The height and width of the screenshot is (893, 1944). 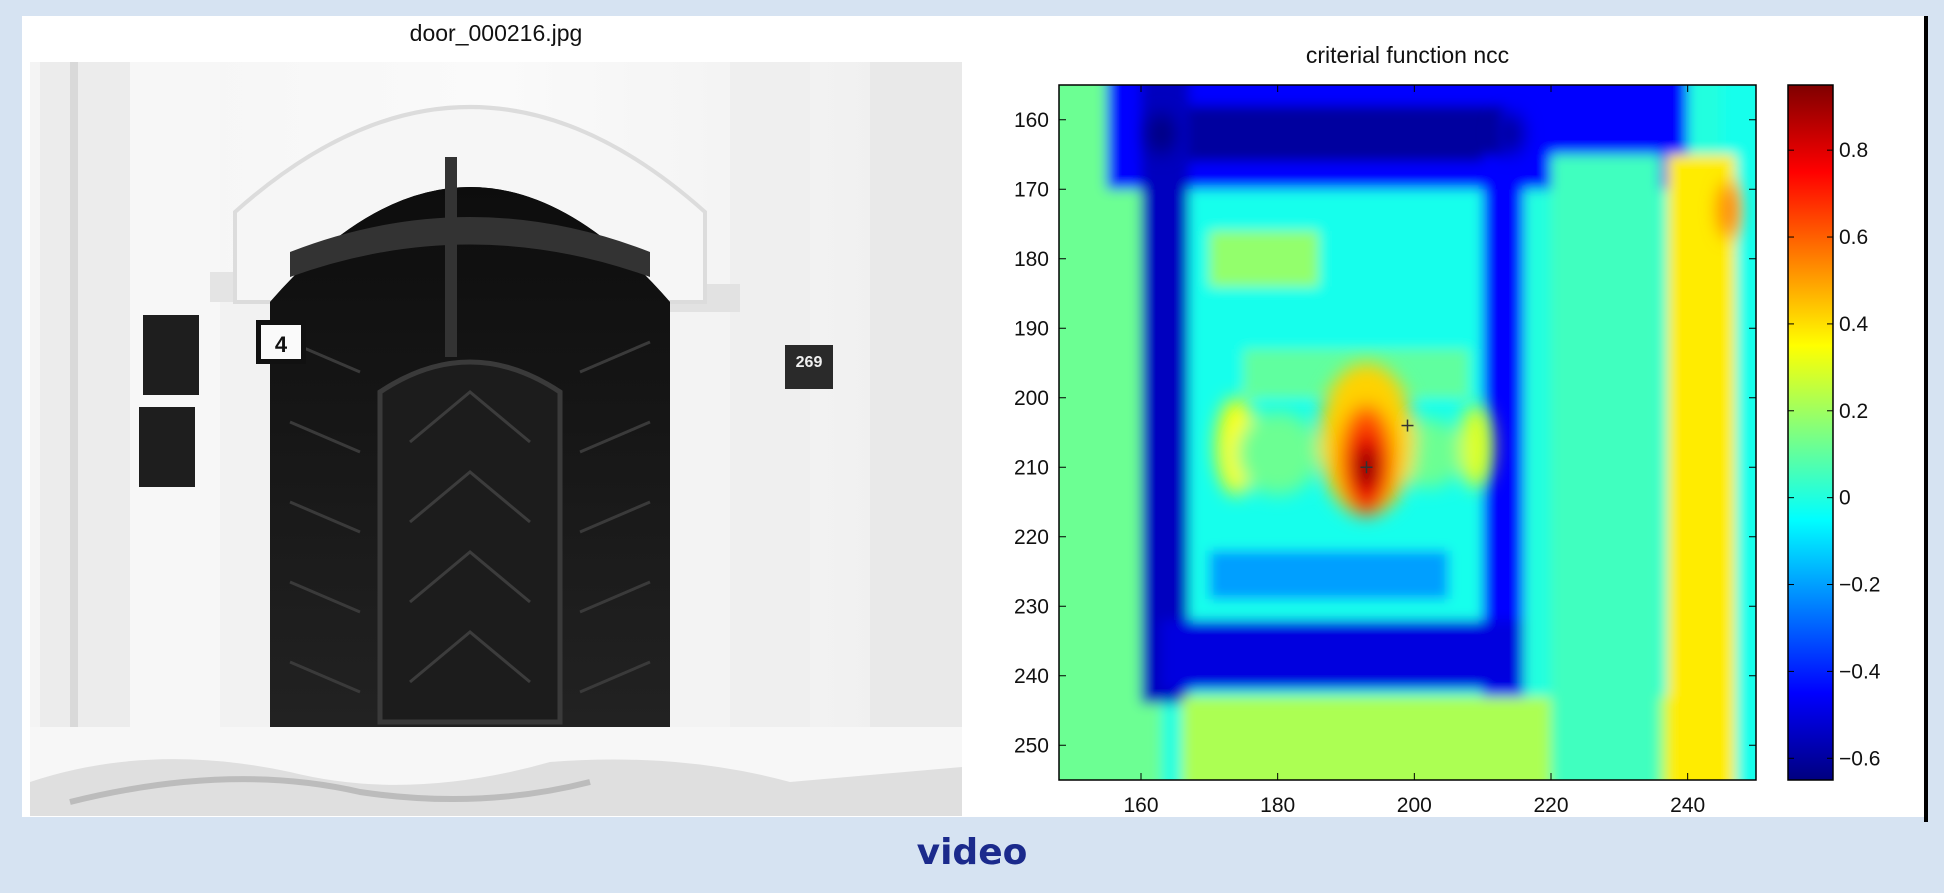 I want to click on colorbar-tick-label: 0.6, so click(x=1853, y=237).